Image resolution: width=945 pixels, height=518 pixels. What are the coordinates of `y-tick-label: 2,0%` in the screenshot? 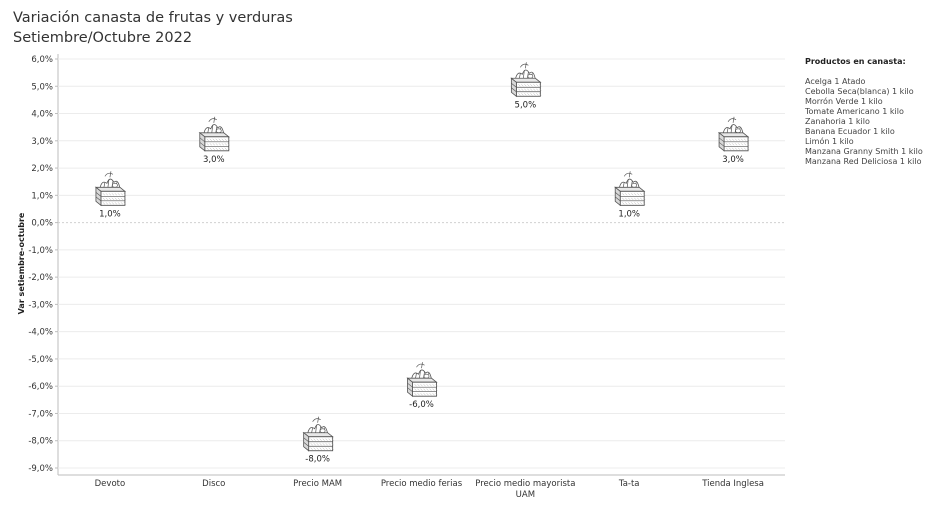 It's located at (42, 169).